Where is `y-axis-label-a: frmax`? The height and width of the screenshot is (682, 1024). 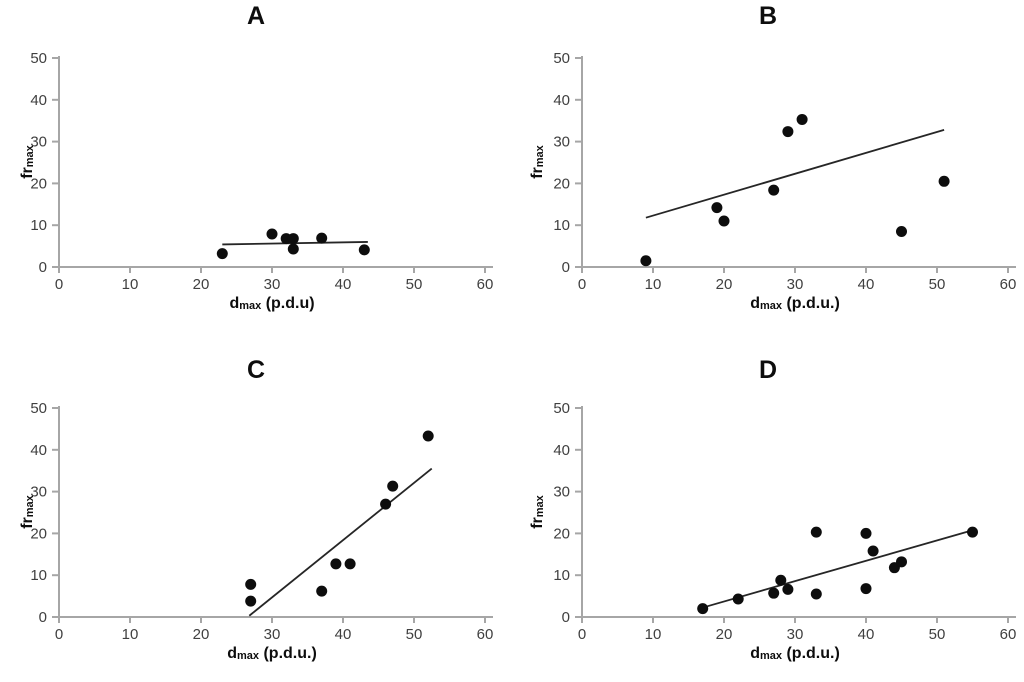
y-axis-label-a: frmax is located at coordinates (28, 162).